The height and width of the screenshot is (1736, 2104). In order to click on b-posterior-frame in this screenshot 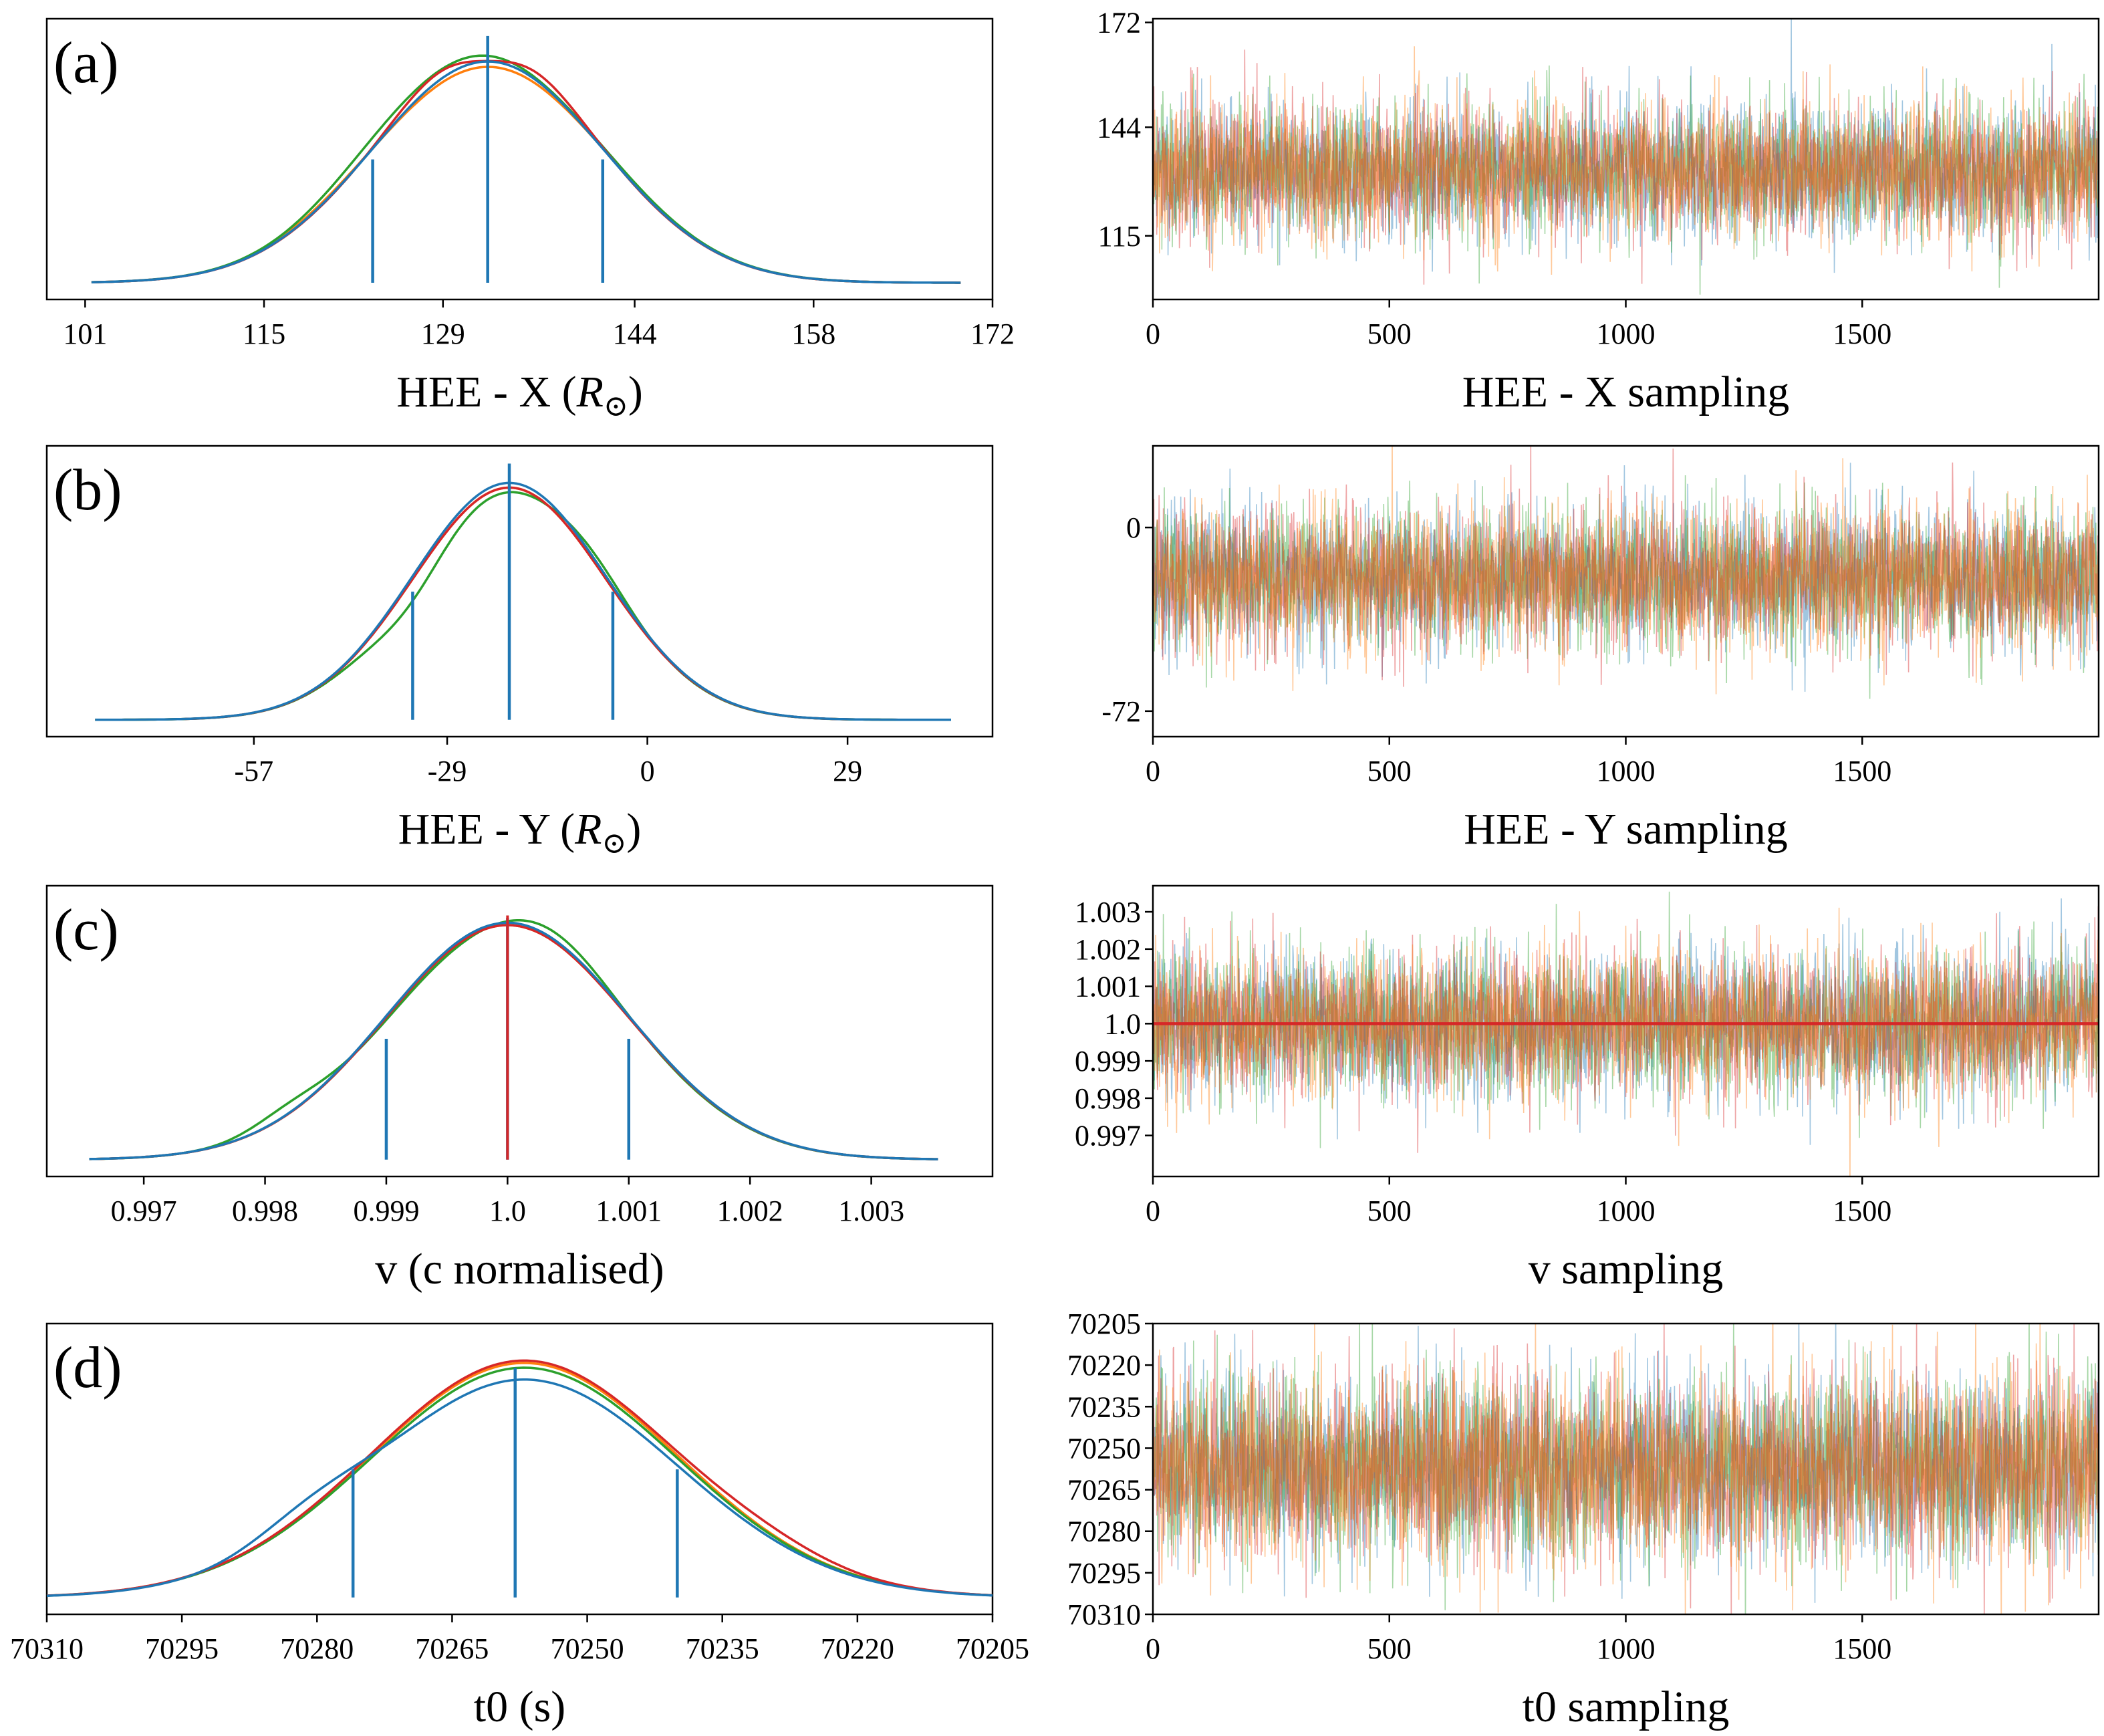, I will do `click(519, 591)`.